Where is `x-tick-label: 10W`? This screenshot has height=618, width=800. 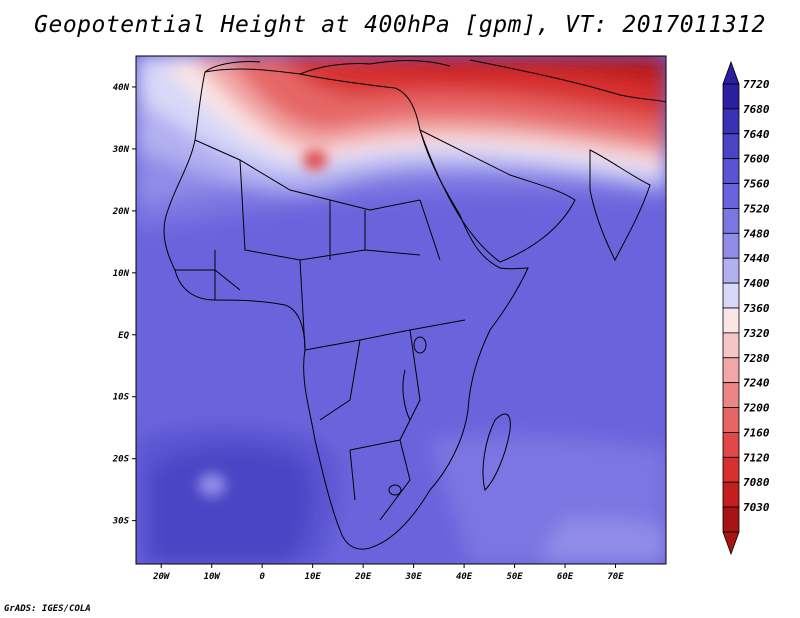
x-tick-label: 10W is located at coordinates (213, 577).